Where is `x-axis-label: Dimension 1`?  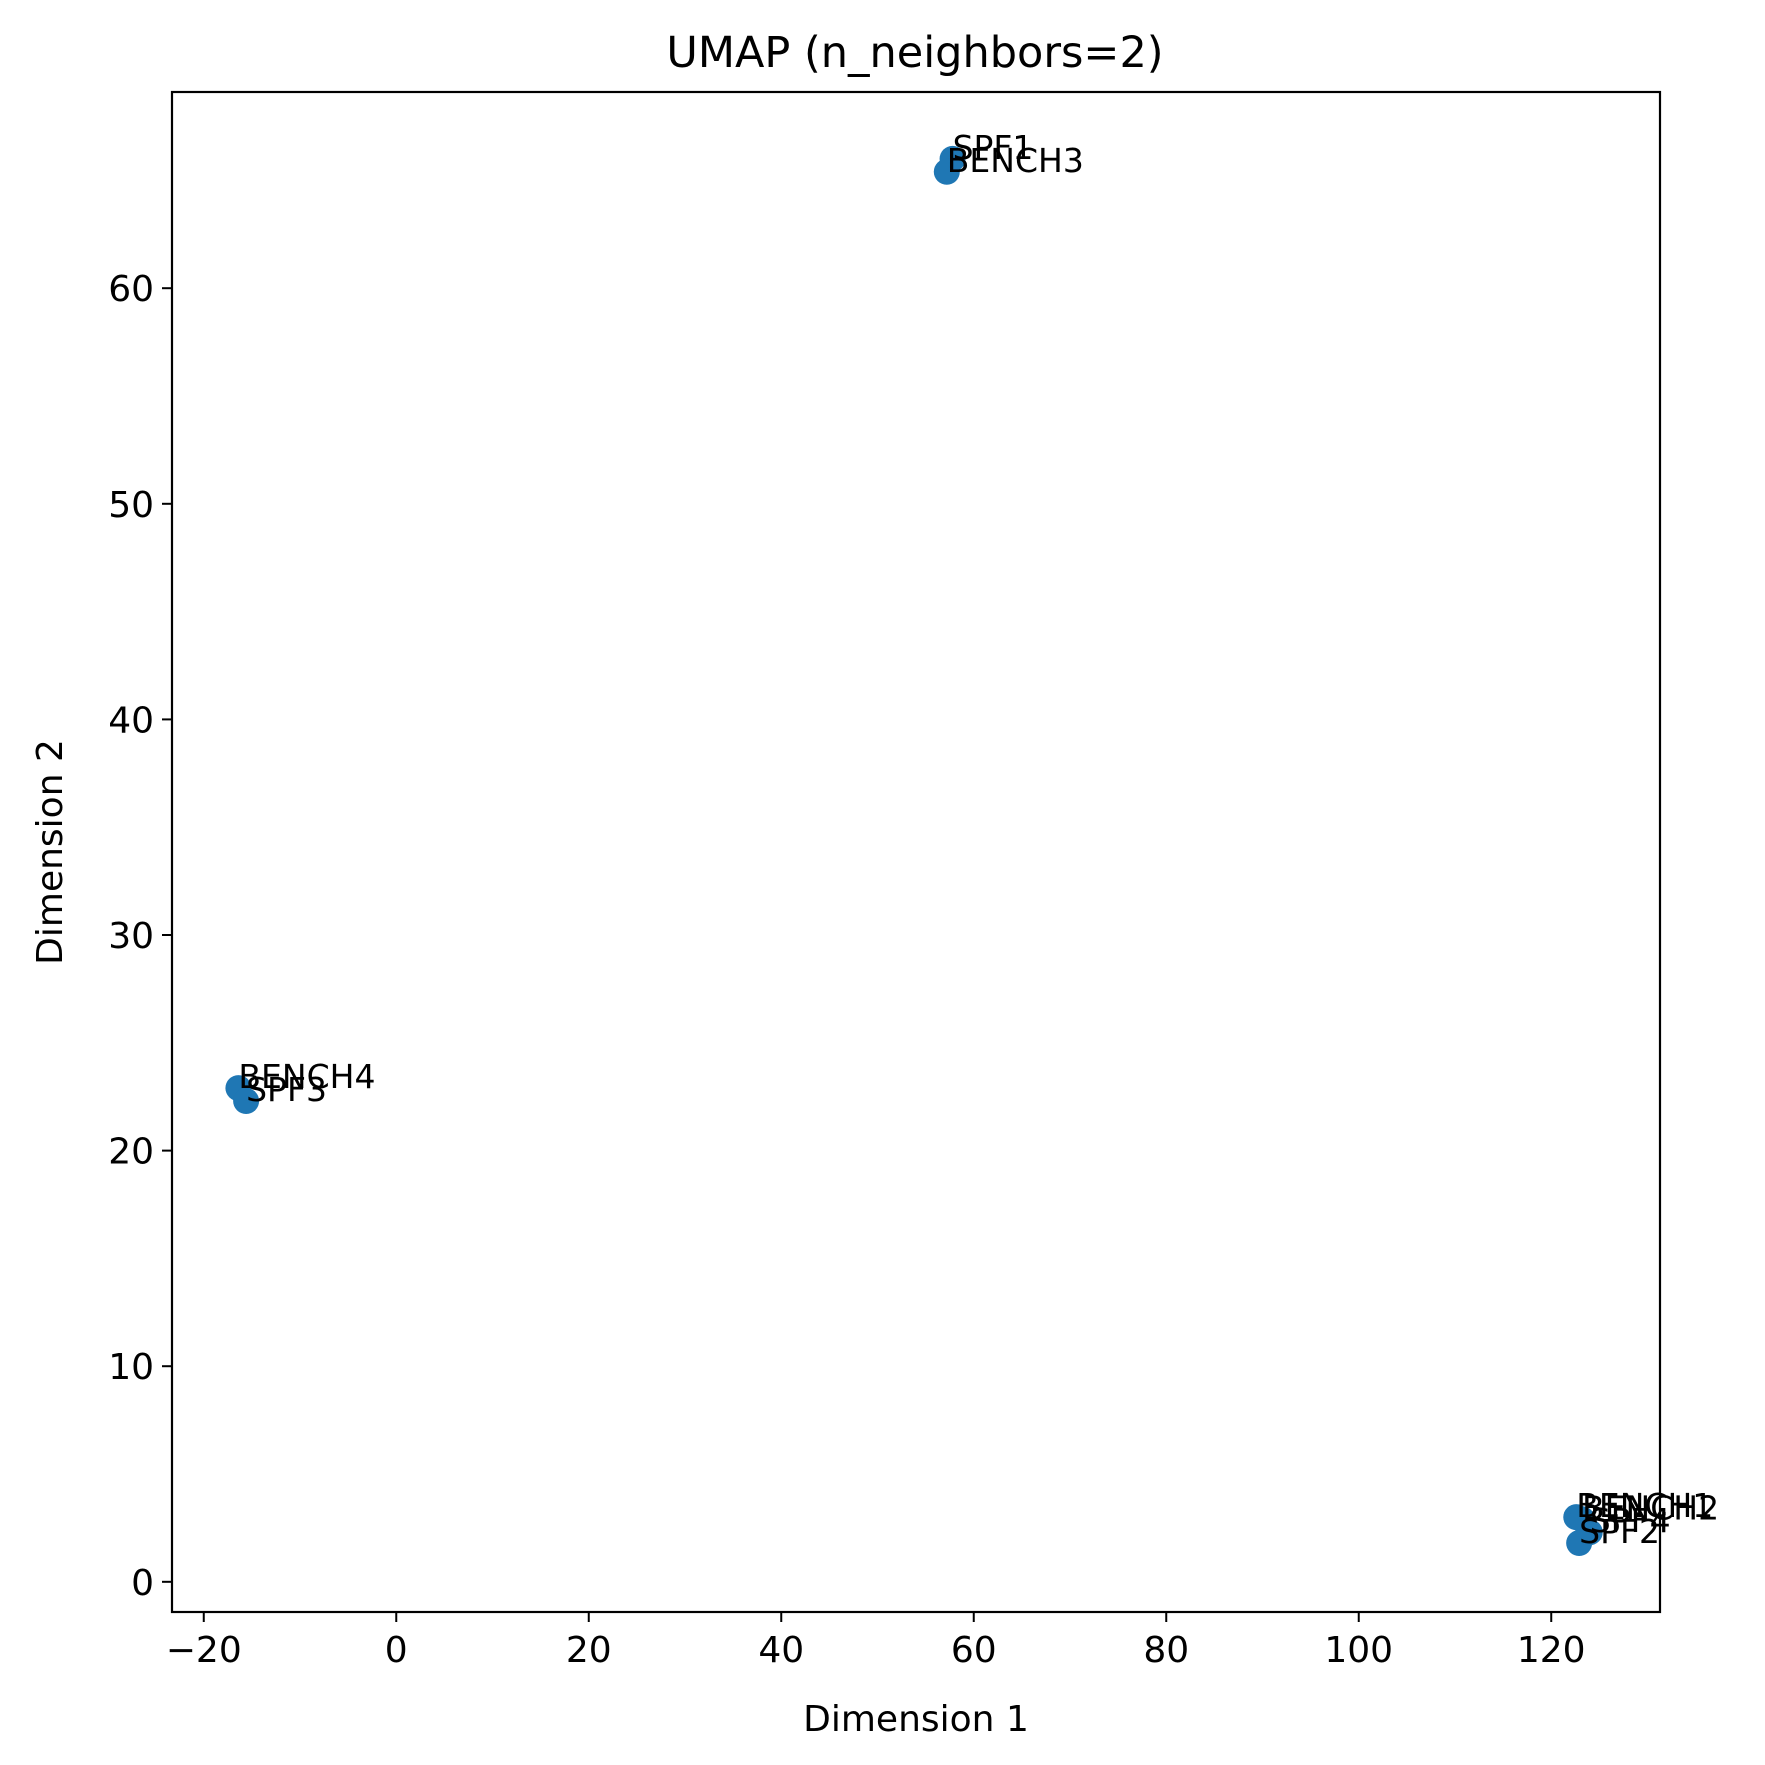
x-axis-label: Dimension 1 is located at coordinates (916, 1719).